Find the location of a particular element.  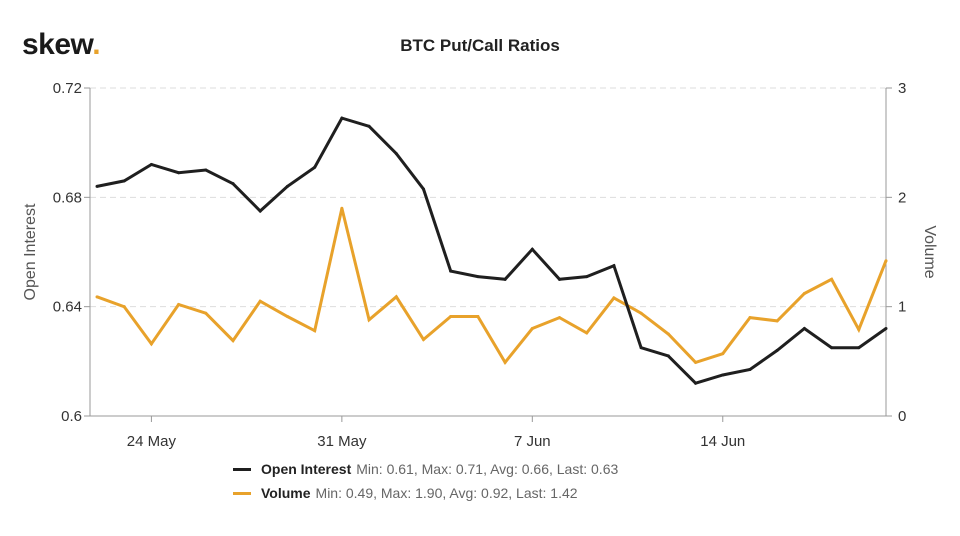

legend-label: Volume is located at coordinates (286, 493).